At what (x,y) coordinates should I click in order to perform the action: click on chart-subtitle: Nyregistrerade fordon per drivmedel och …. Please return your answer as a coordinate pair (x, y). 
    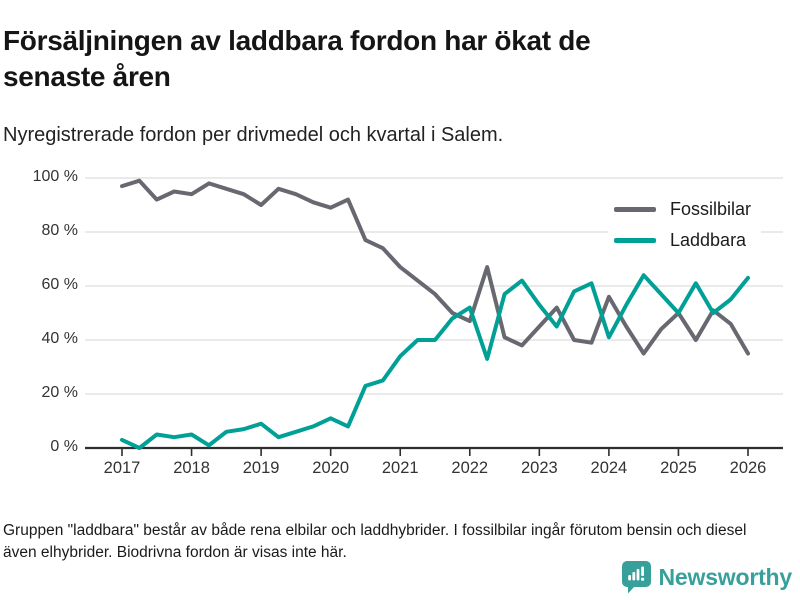
    Looking at the image, I should click on (253, 135).